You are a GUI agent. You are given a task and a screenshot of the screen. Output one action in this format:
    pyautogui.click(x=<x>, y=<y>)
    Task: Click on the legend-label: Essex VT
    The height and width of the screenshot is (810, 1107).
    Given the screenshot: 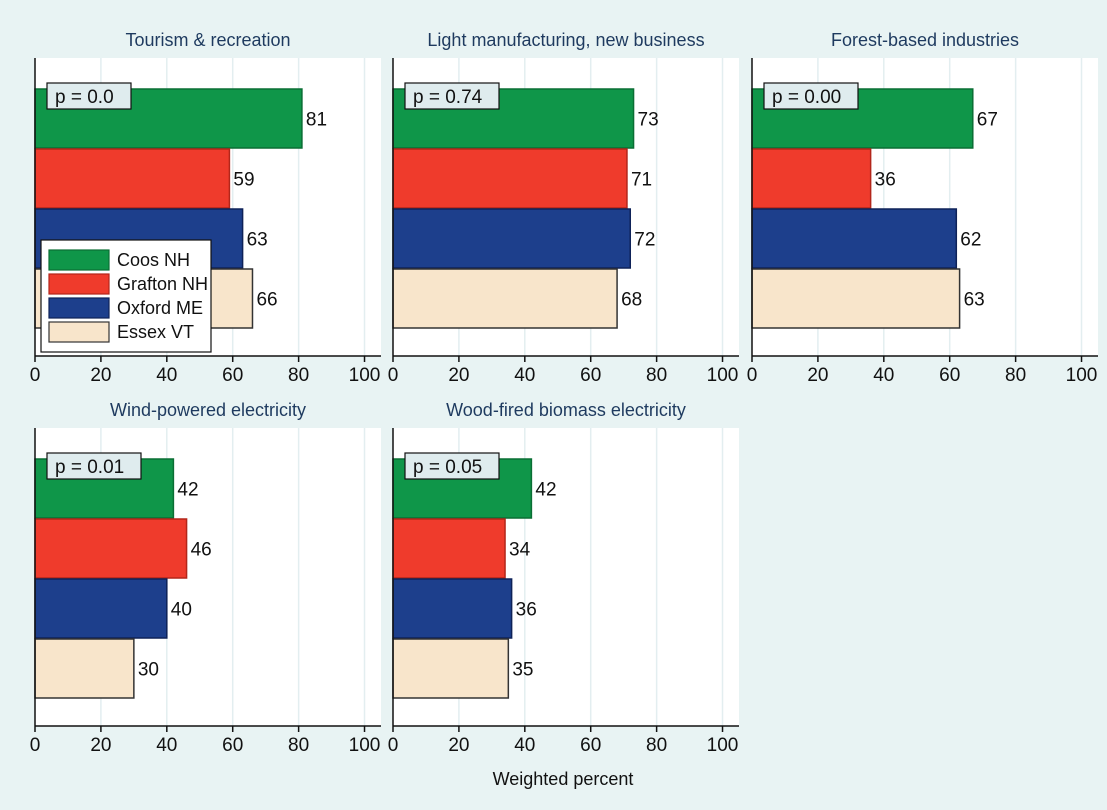 What is the action you would take?
    pyautogui.click(x=155, y=332)
    